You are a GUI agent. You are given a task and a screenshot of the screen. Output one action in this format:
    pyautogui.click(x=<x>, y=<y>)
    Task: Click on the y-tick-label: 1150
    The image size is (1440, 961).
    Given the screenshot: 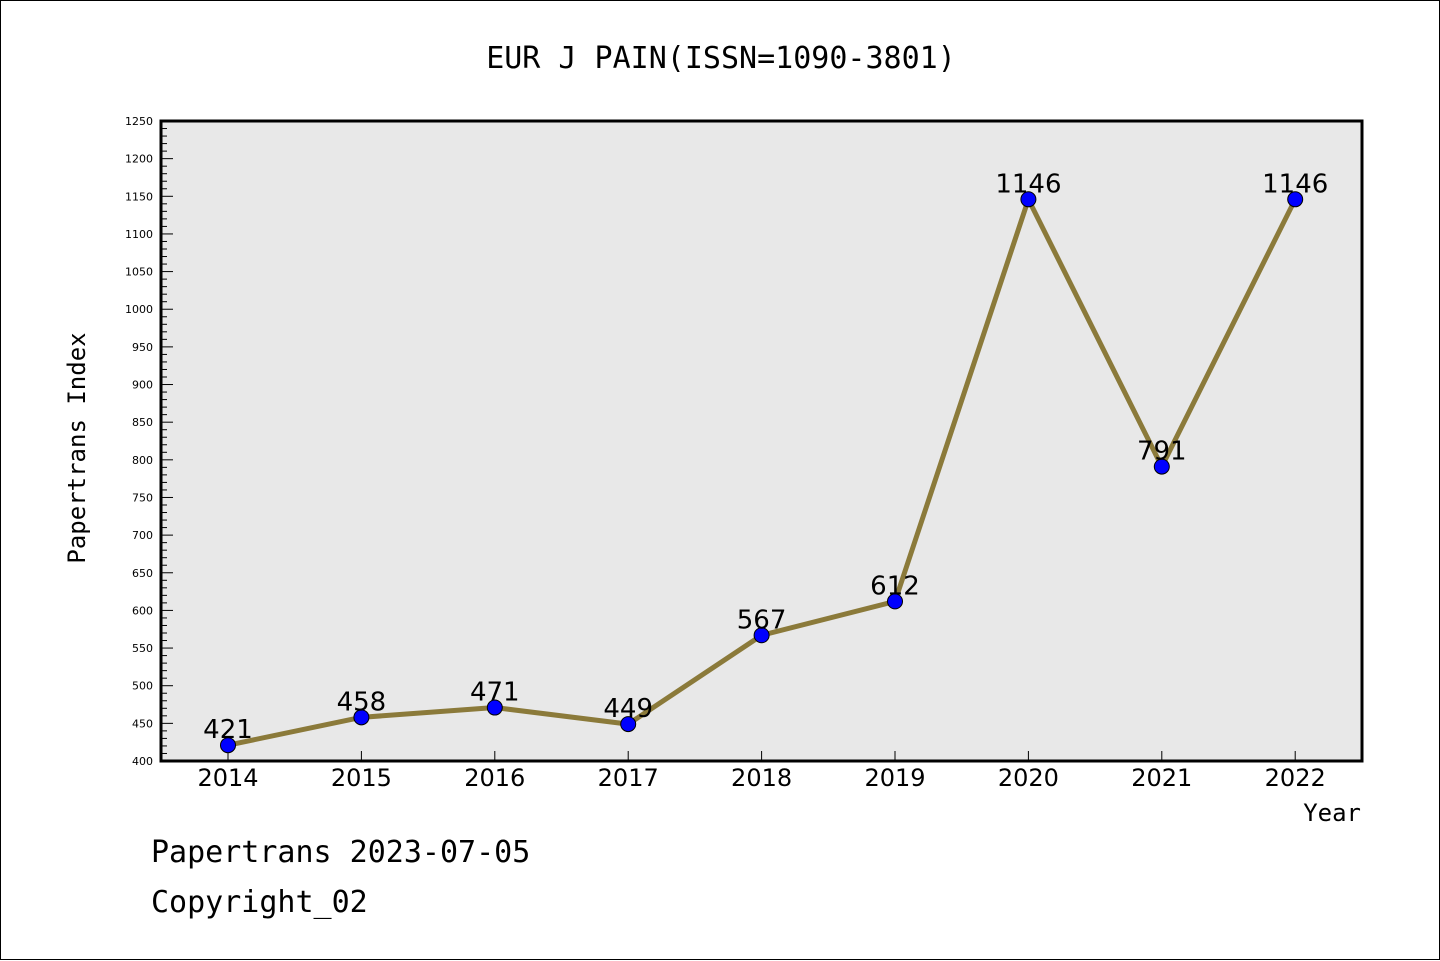 What is the action you would take?
    pyautogui.click(x=139, y=196)
    